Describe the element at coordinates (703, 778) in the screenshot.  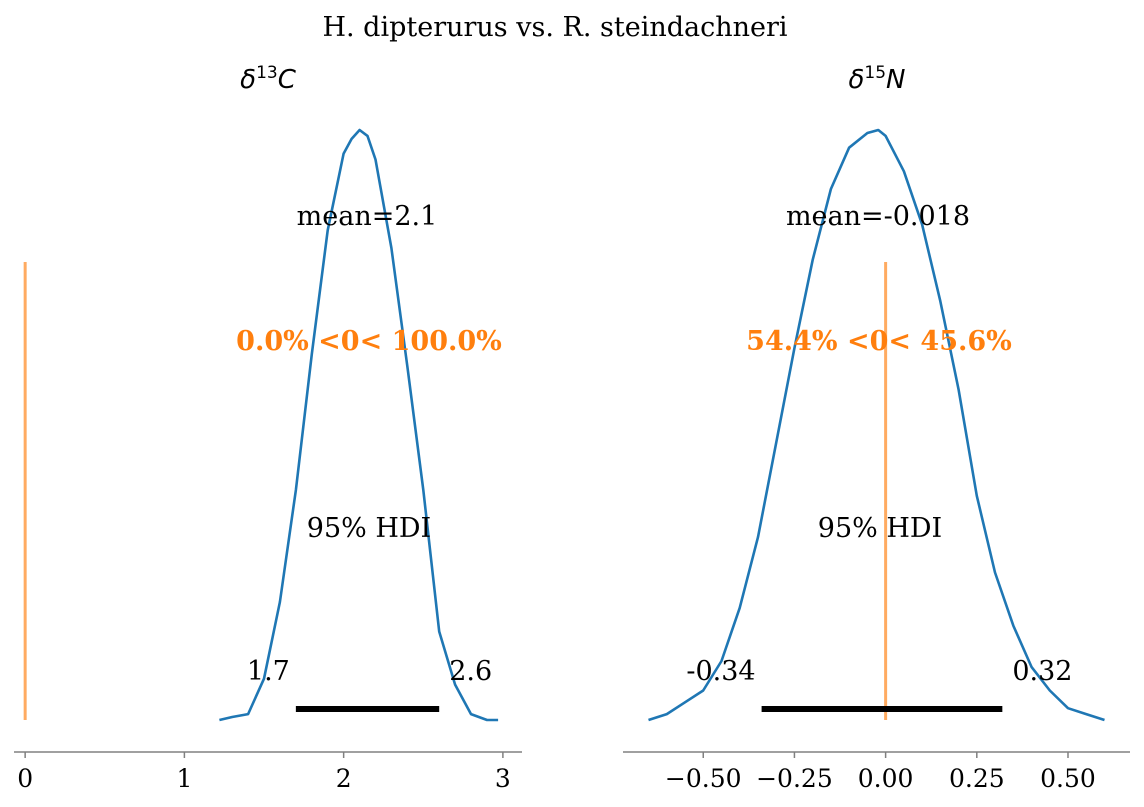
I see `x-tick-label: −0.50` at that location.